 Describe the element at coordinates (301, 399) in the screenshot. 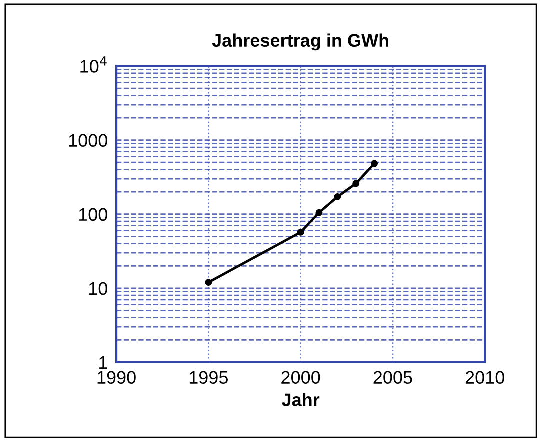

I see `x-axis-title: Jahr` at that location.